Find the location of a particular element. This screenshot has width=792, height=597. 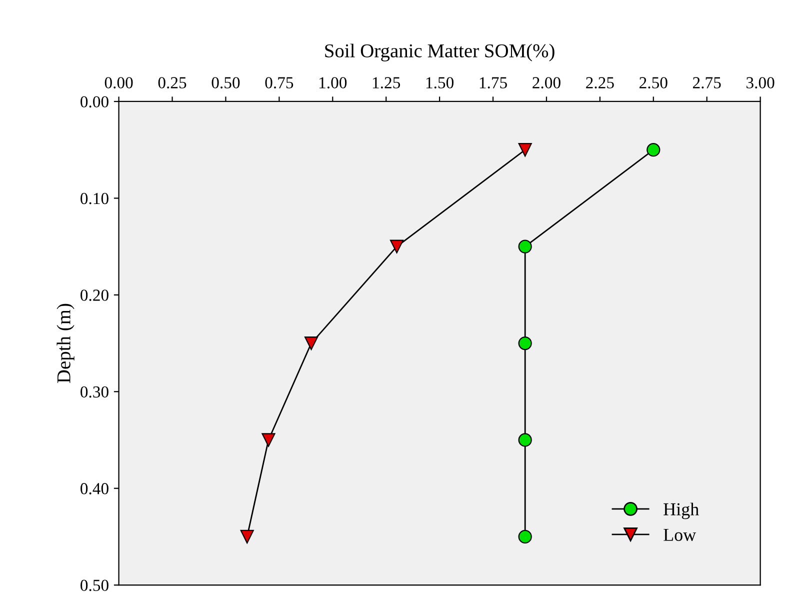

y-tick-label: 0.00 is located at coordinates (94, 102).